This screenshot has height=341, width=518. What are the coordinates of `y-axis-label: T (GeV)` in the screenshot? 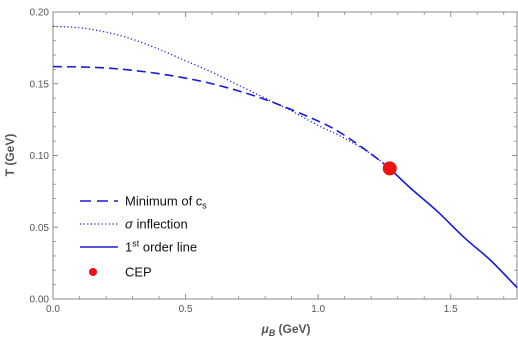 It's located at (10, 155).